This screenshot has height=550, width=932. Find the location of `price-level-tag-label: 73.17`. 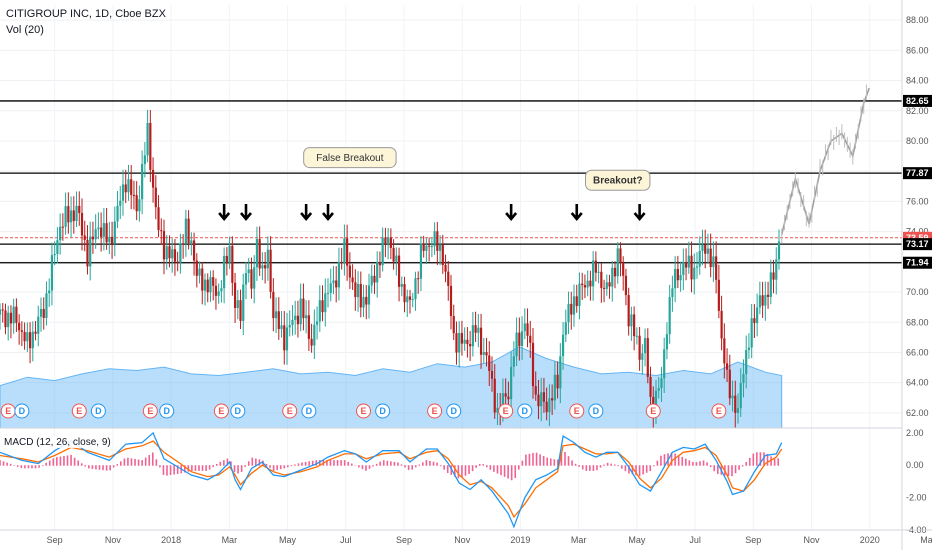

price-level-tag-label: 73.17 is located at coordinates (917, 244).